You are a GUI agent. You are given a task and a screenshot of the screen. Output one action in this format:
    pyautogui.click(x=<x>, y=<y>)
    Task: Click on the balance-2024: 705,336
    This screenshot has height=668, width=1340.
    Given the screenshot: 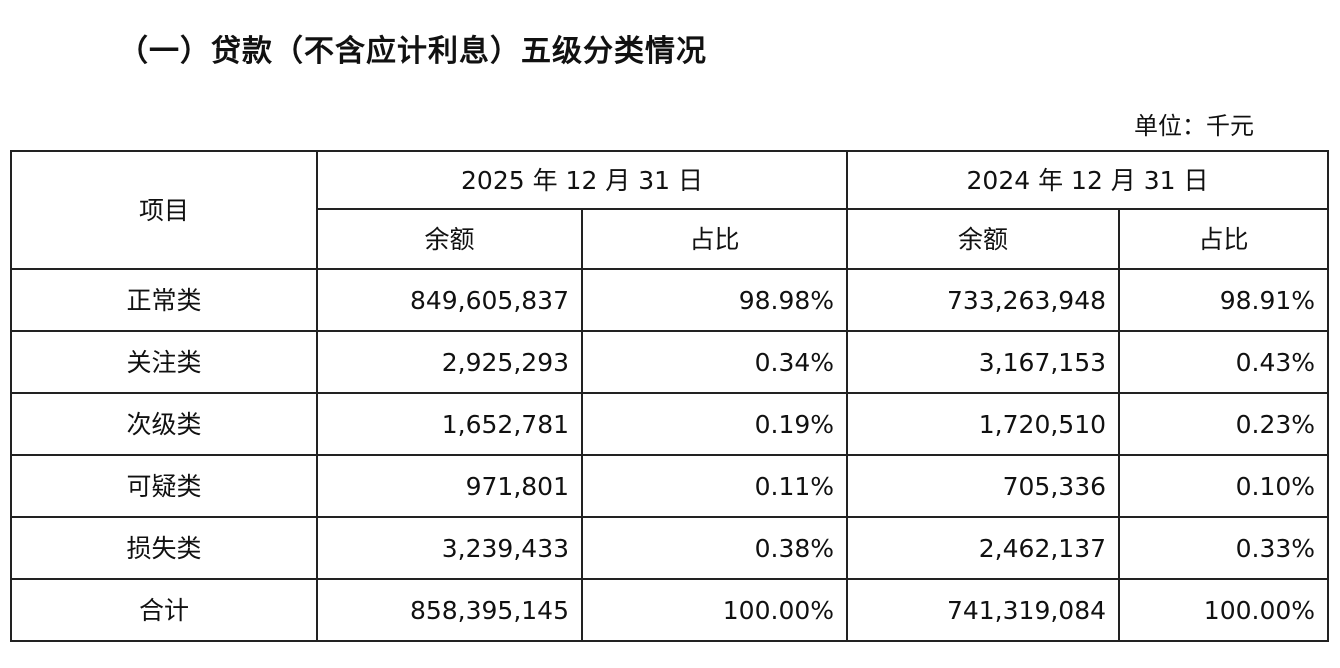 What is the action you would take?
    pyautogui.click(x=983, y=486)
    